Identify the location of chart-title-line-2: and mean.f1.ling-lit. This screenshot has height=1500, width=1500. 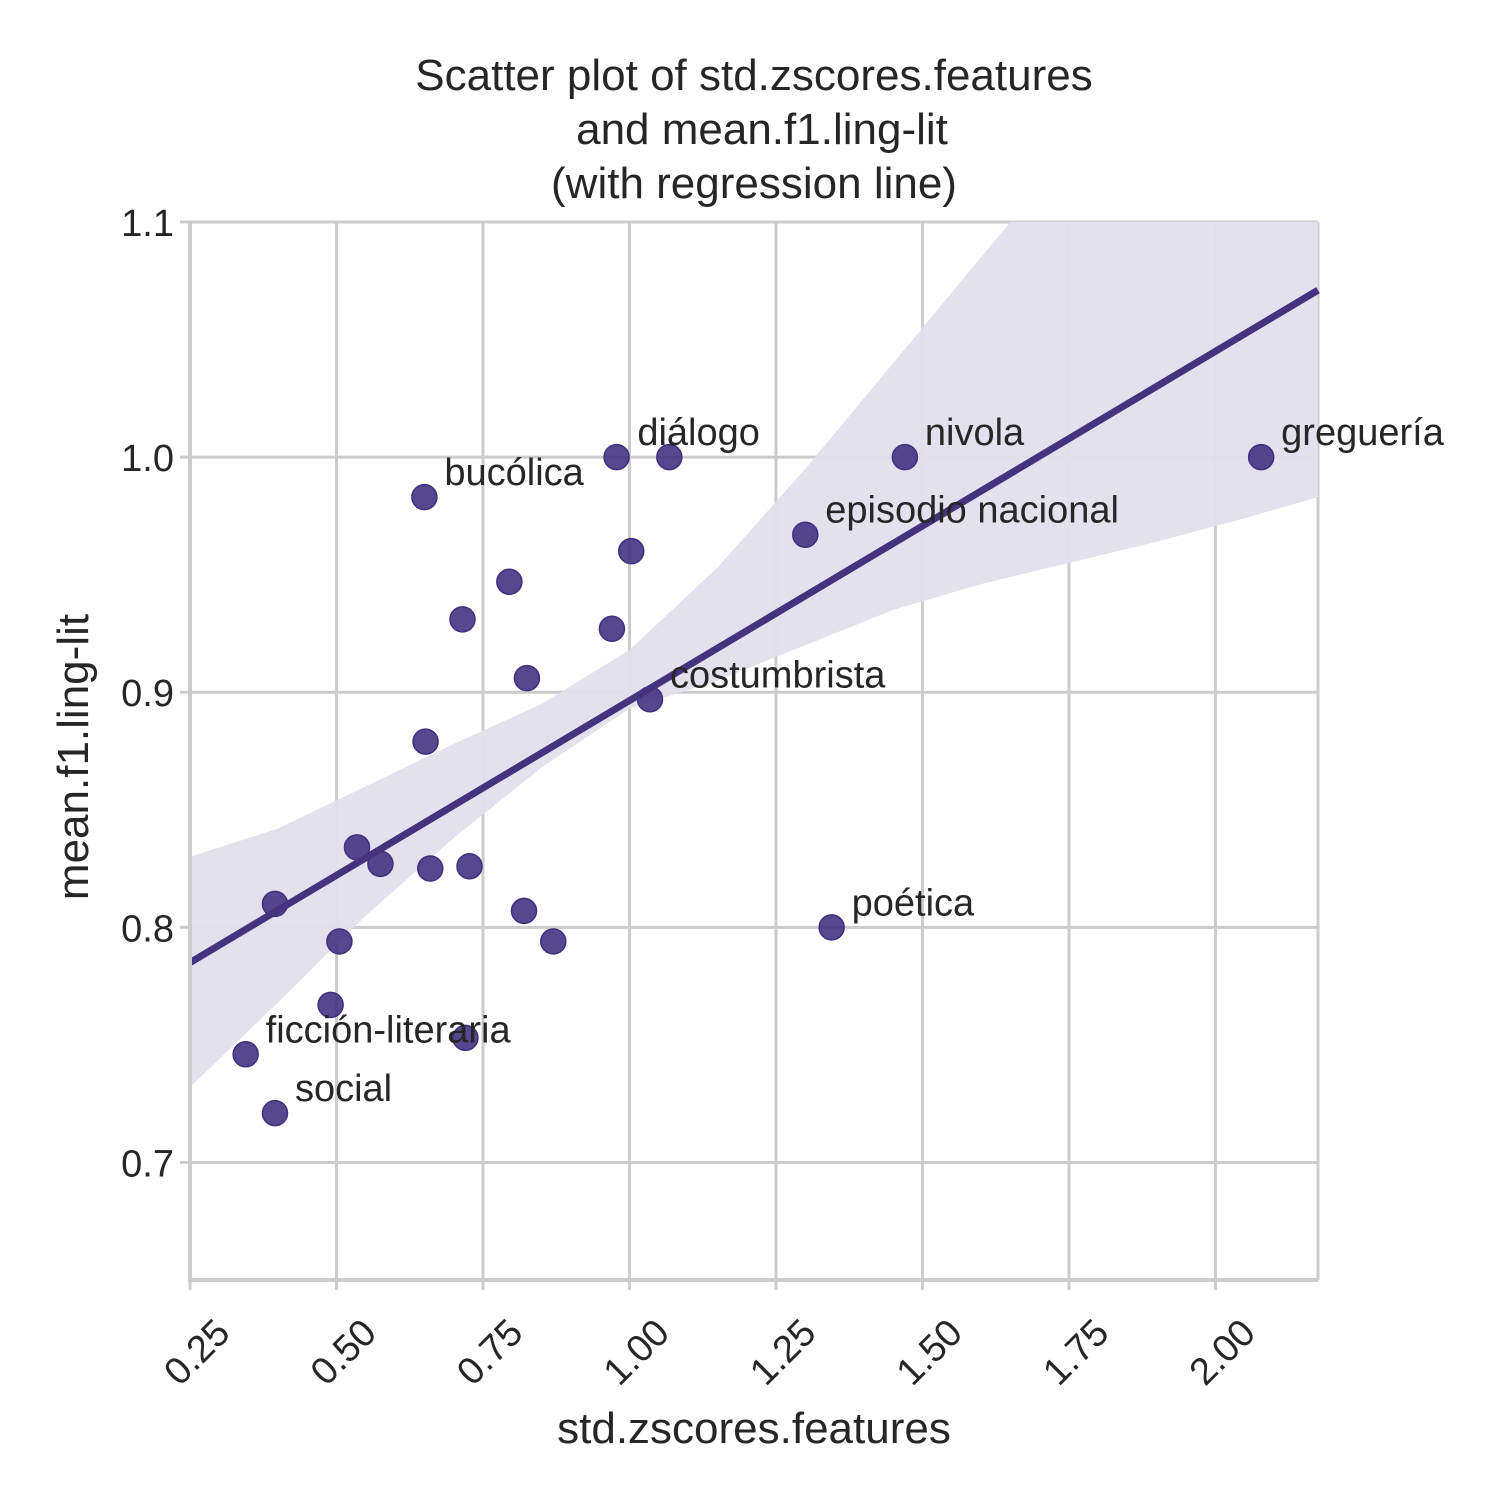
(762, 129).